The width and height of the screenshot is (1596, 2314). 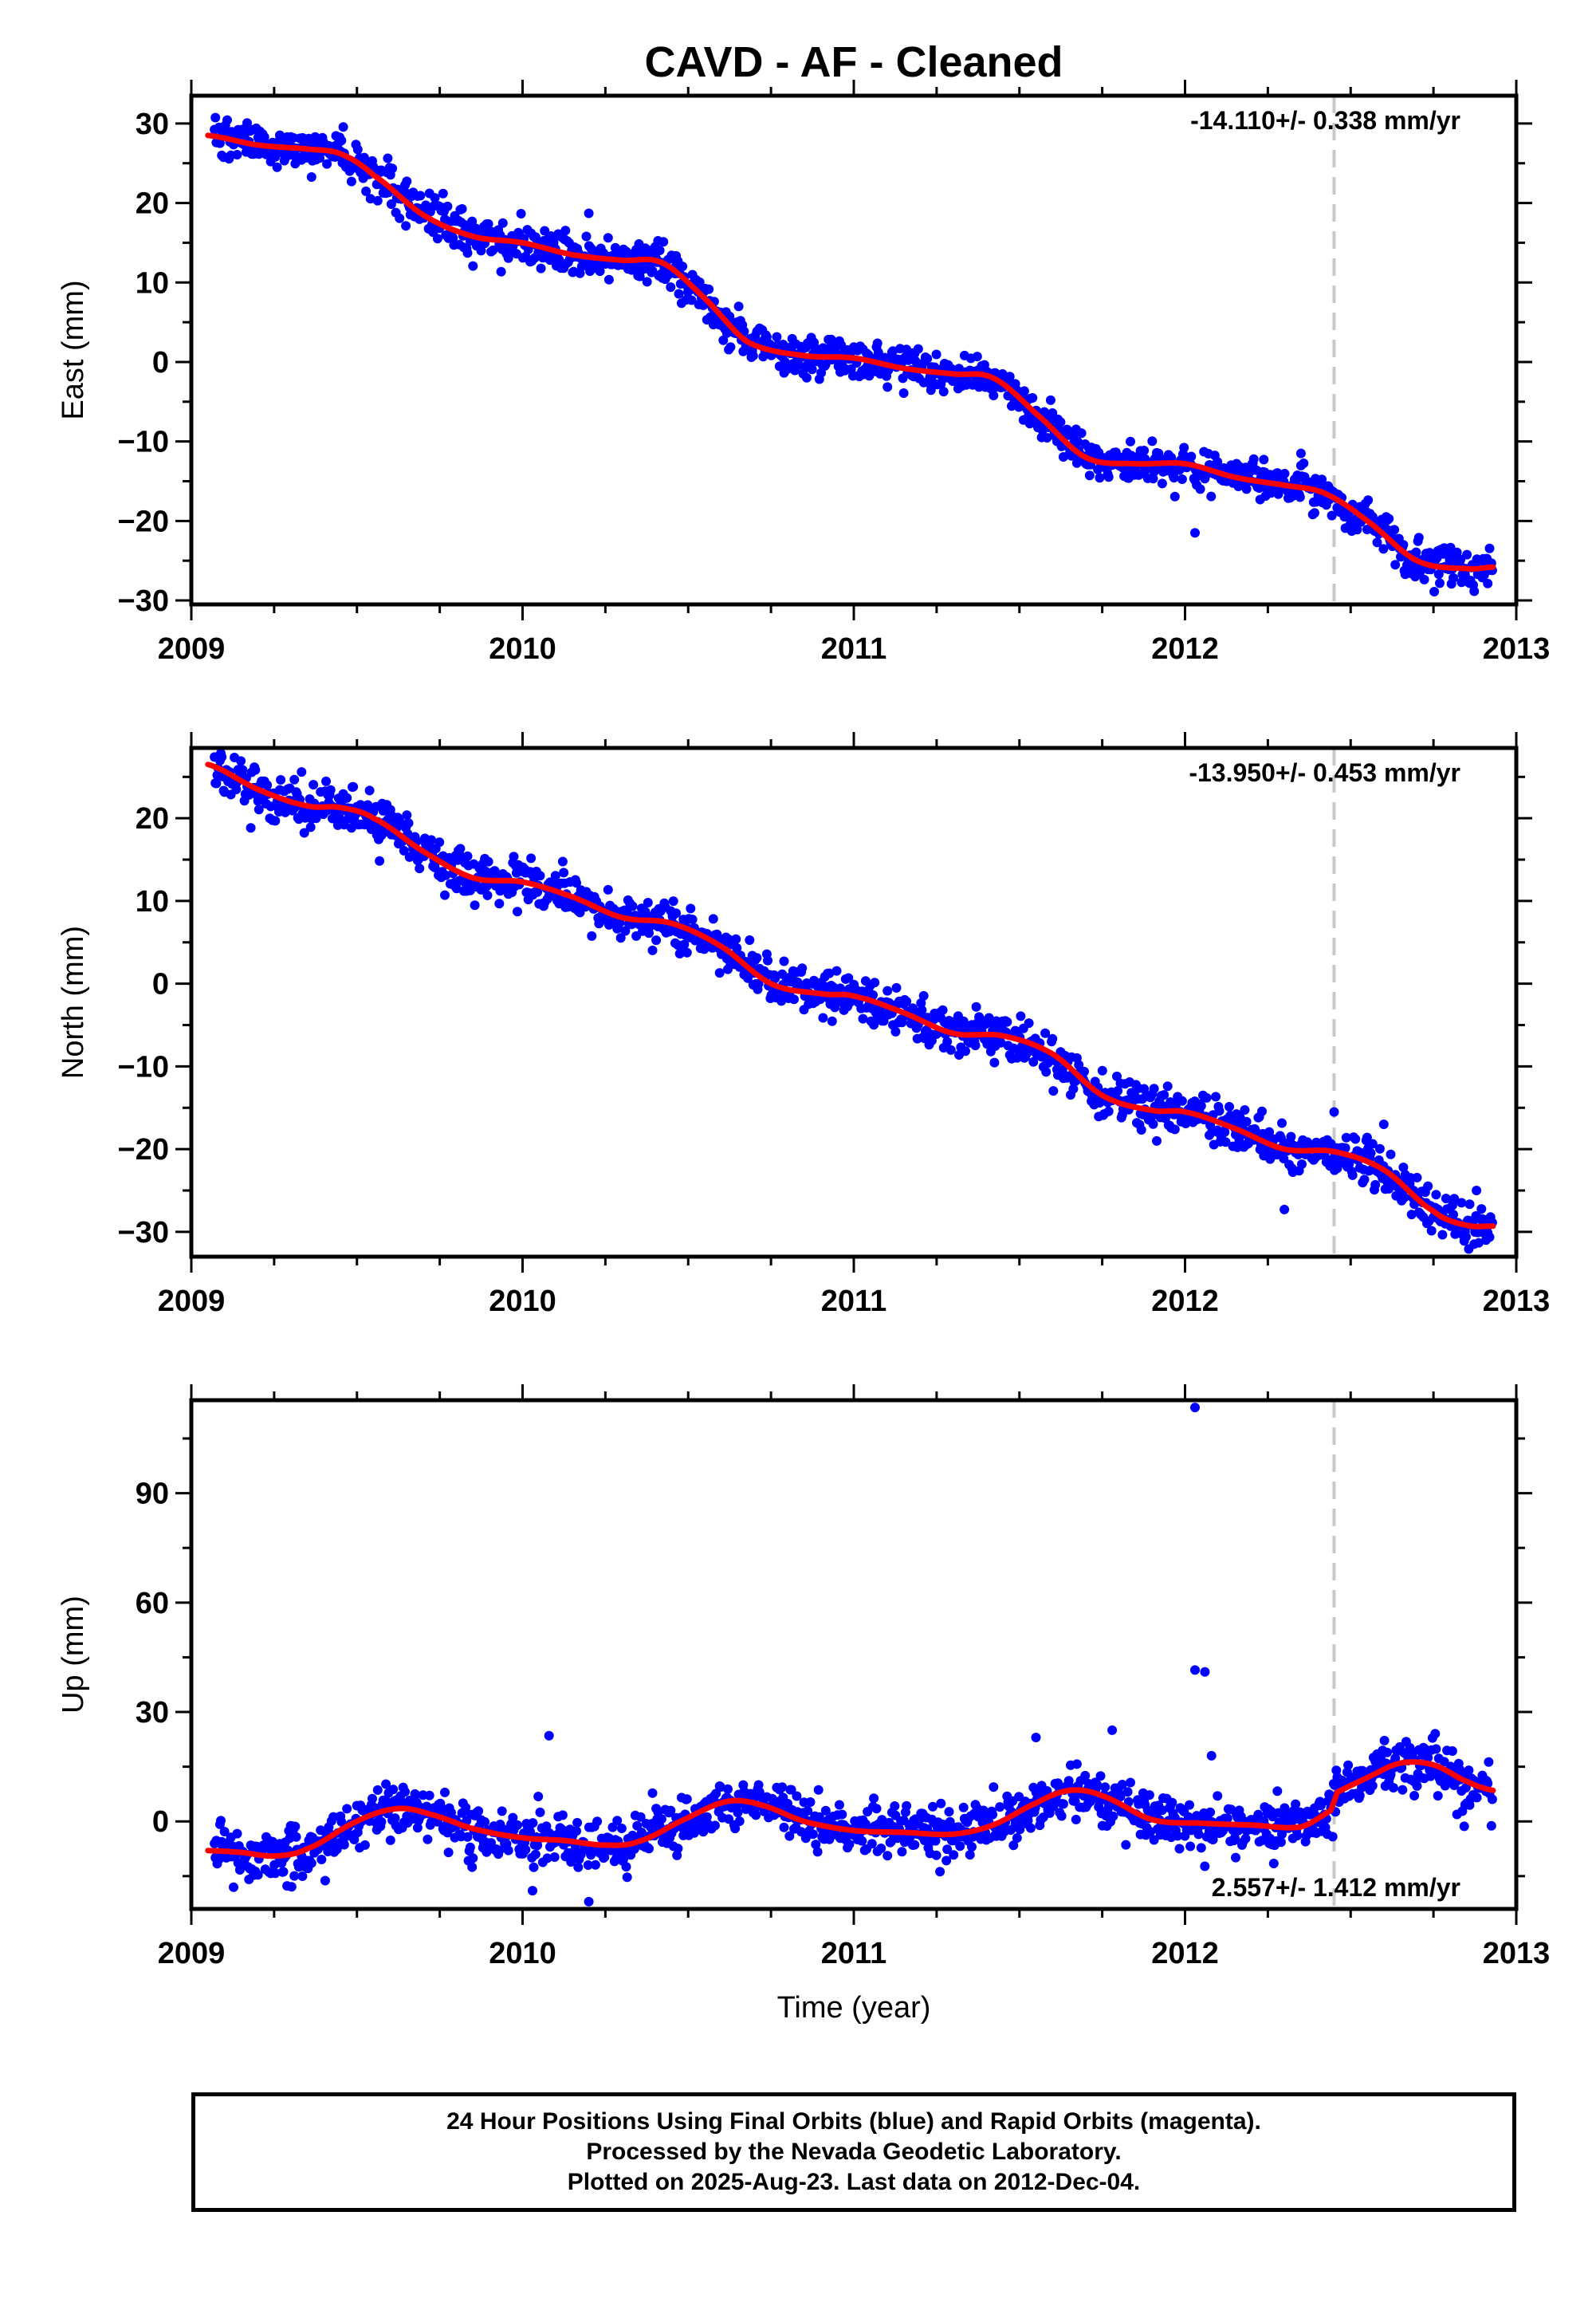 What do you see at coordinates (152, 1713) in the screenshot?
I see `y-tick-label: 30` at bounding box center [152, 1713].